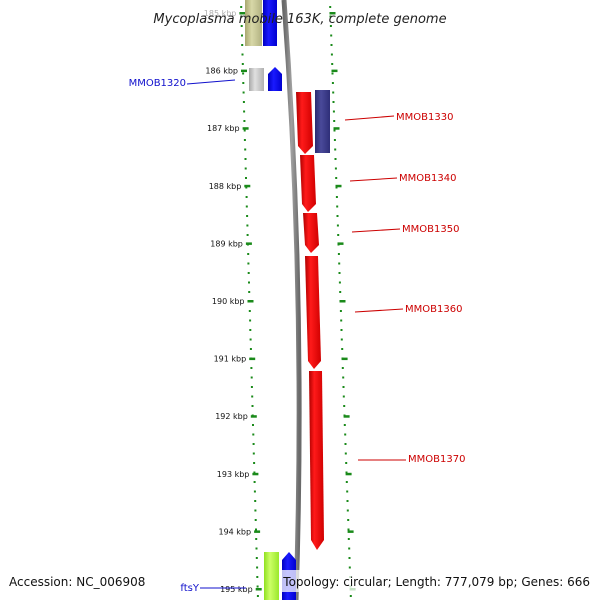  What do you see at coordinates (270, 23) in the screenshot?
I see `gene-blue-top` at bounding box center [270, 23].